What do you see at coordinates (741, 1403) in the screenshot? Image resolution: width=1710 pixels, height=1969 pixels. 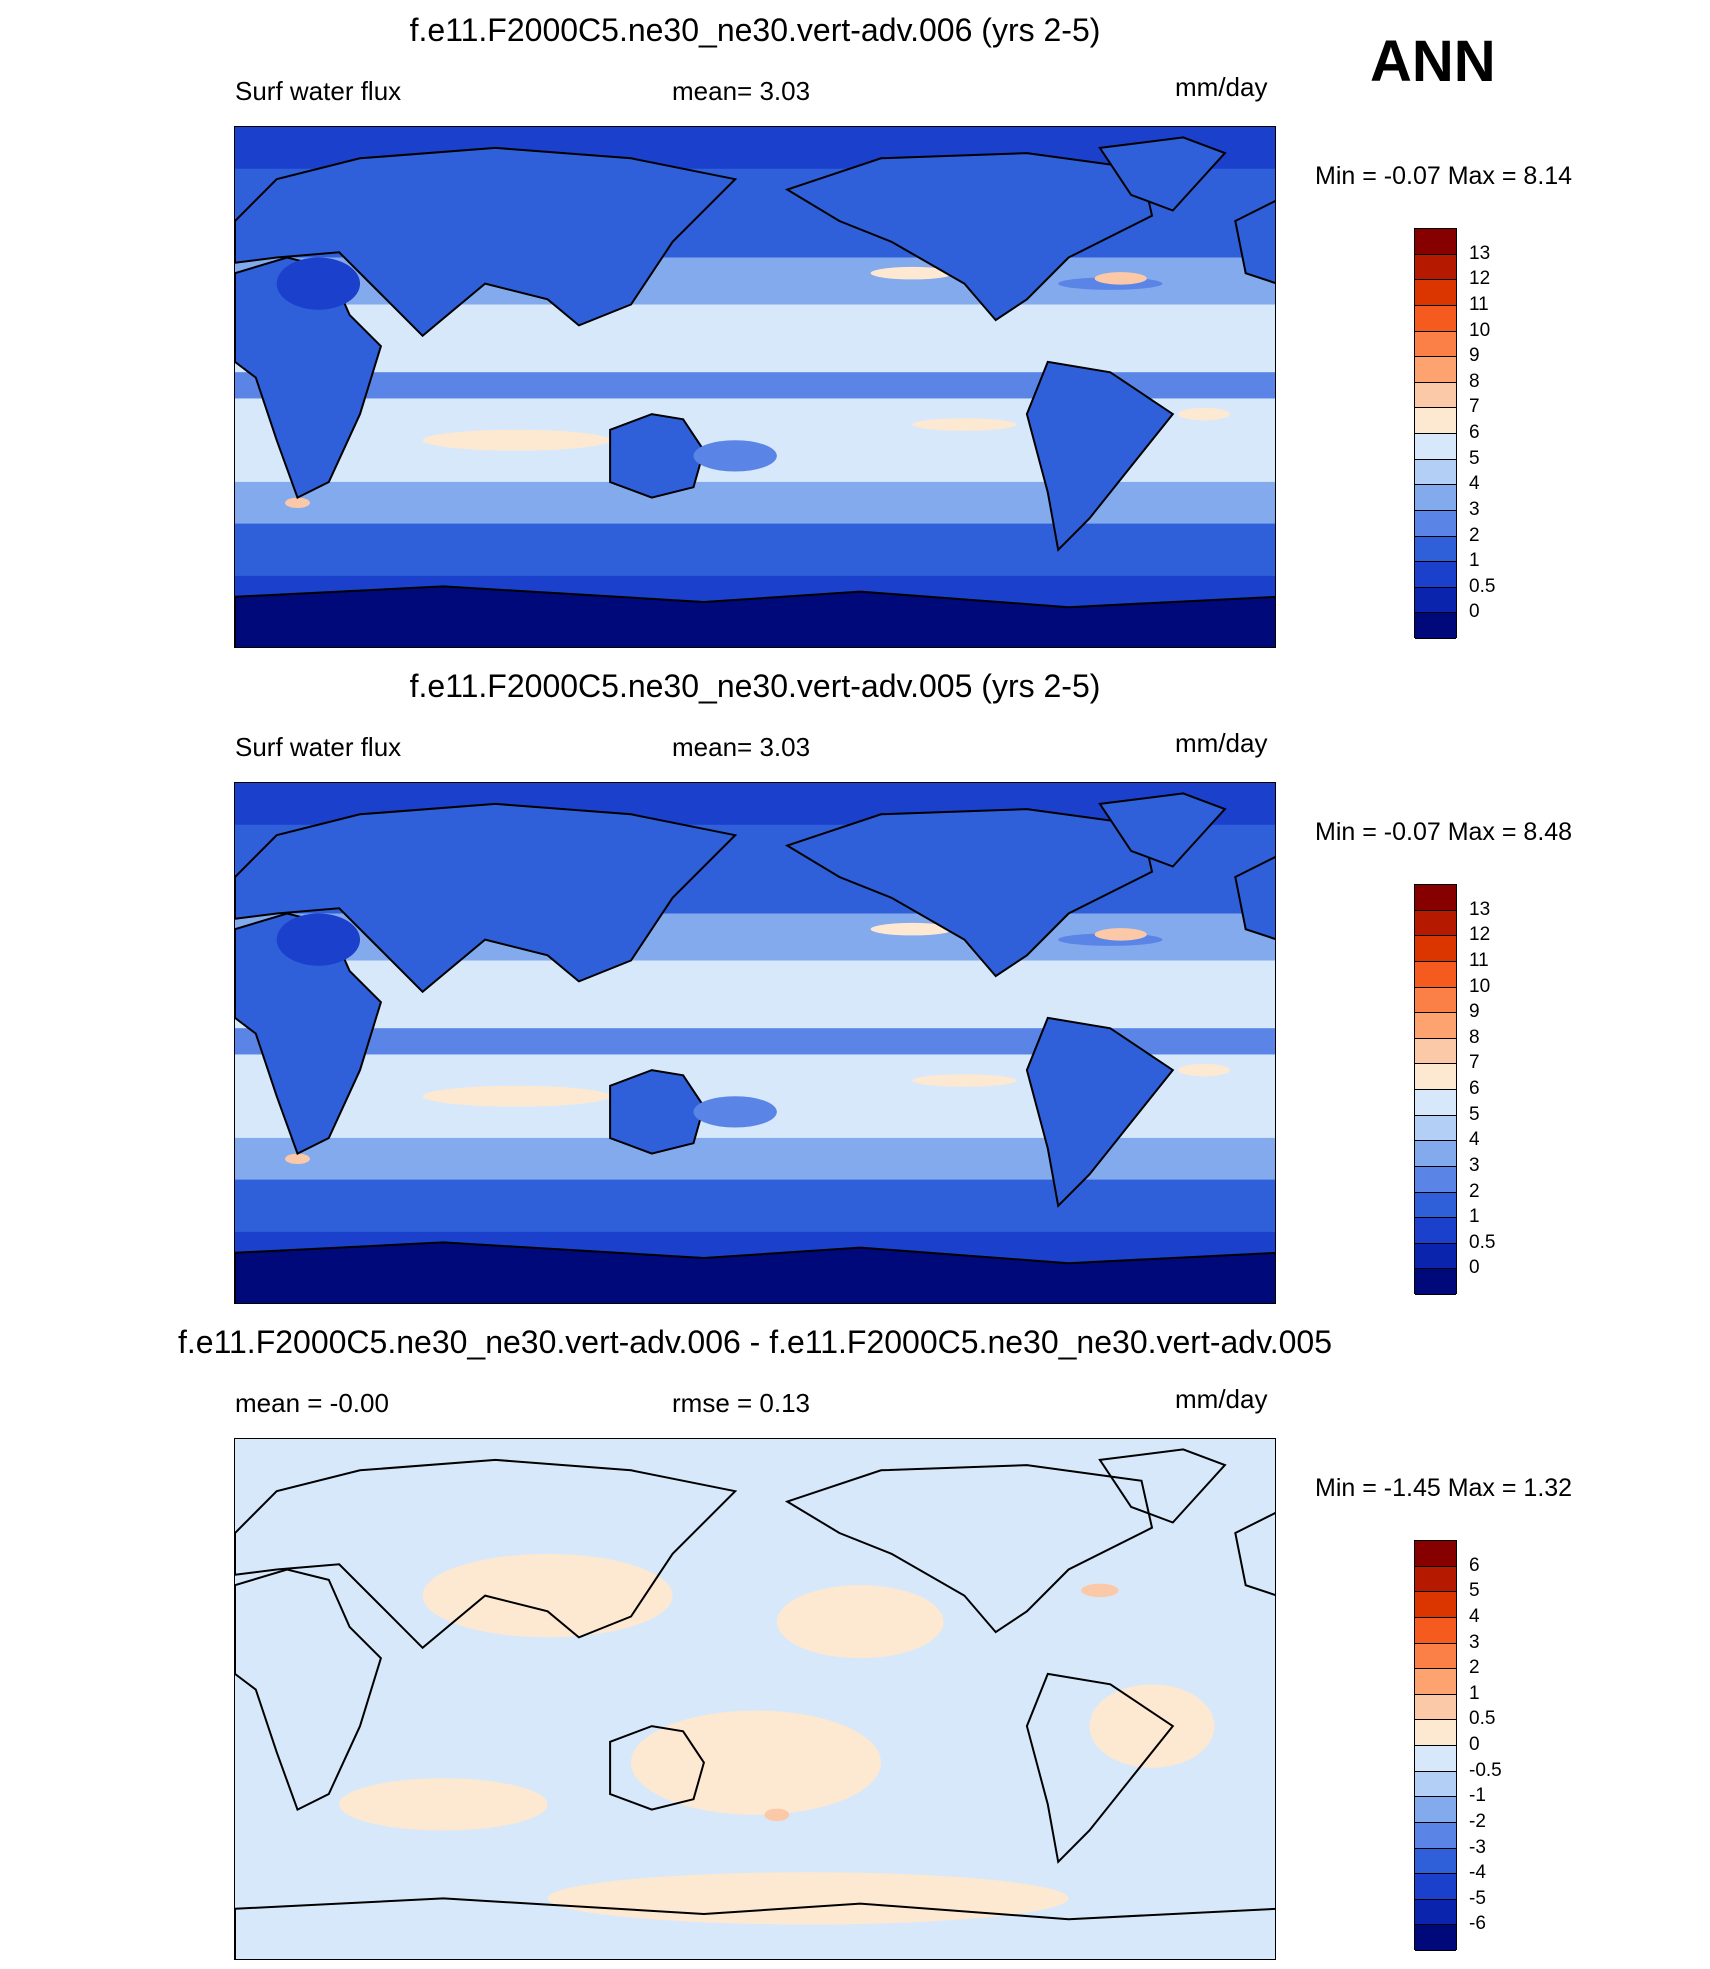 I see `panel3-rmse-label: rmse = 0.13` at bounding box center [741, 1403].